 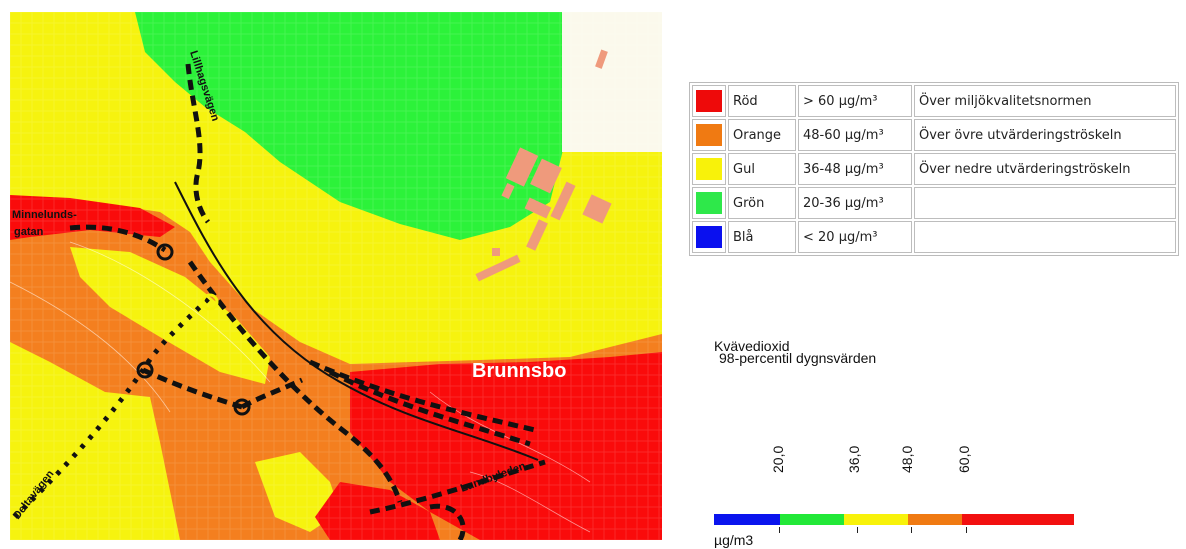 I want to click on buildings, so click(x=543, y=165).